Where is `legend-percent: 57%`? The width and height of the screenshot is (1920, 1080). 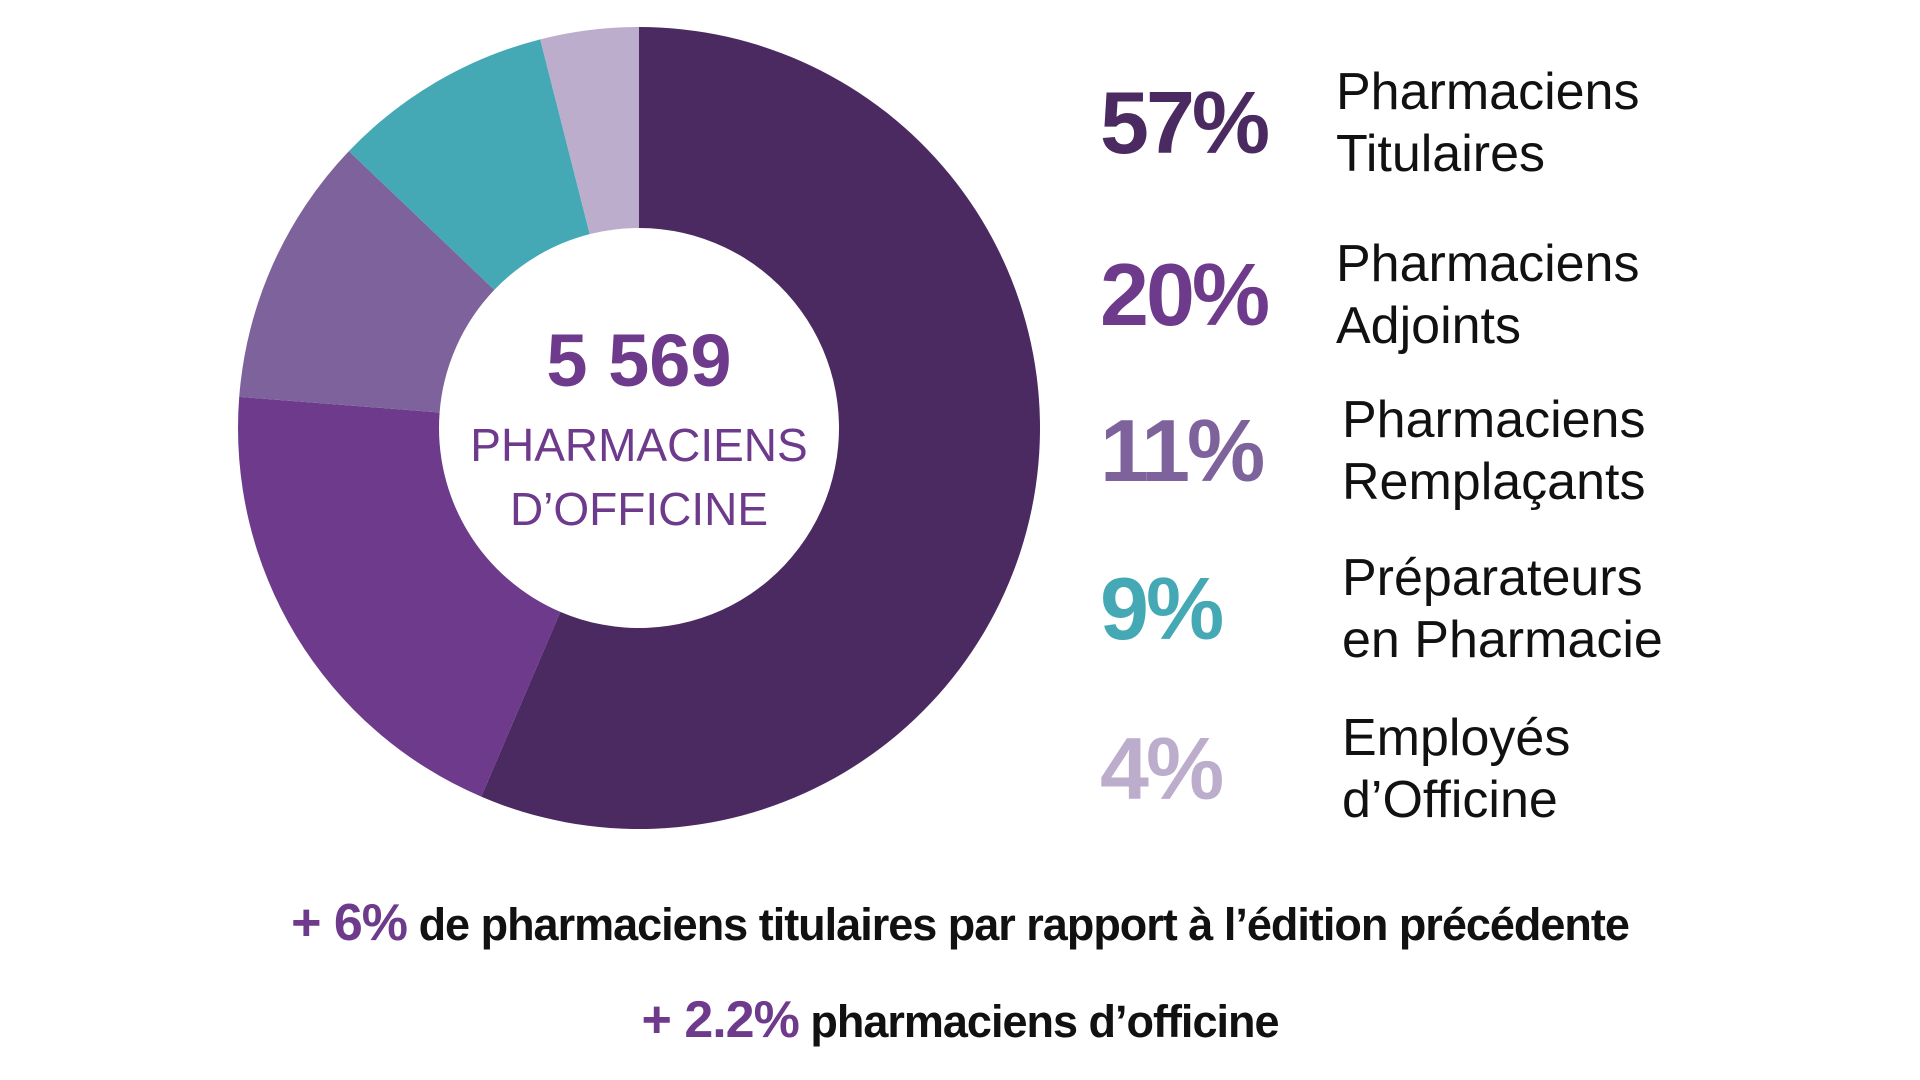 legend-percent: 57% is located at coordinates (1185, 122).